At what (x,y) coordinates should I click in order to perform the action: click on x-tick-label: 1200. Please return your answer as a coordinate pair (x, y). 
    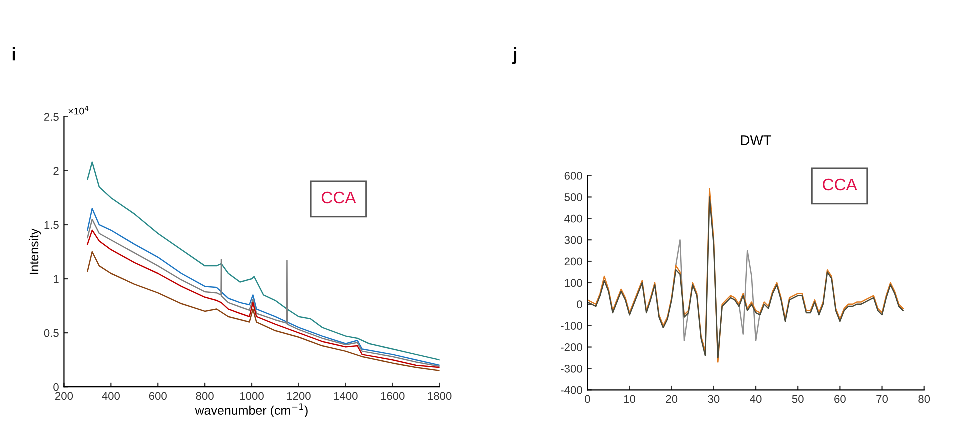
    Looking at the image, I should click on (299, 396).